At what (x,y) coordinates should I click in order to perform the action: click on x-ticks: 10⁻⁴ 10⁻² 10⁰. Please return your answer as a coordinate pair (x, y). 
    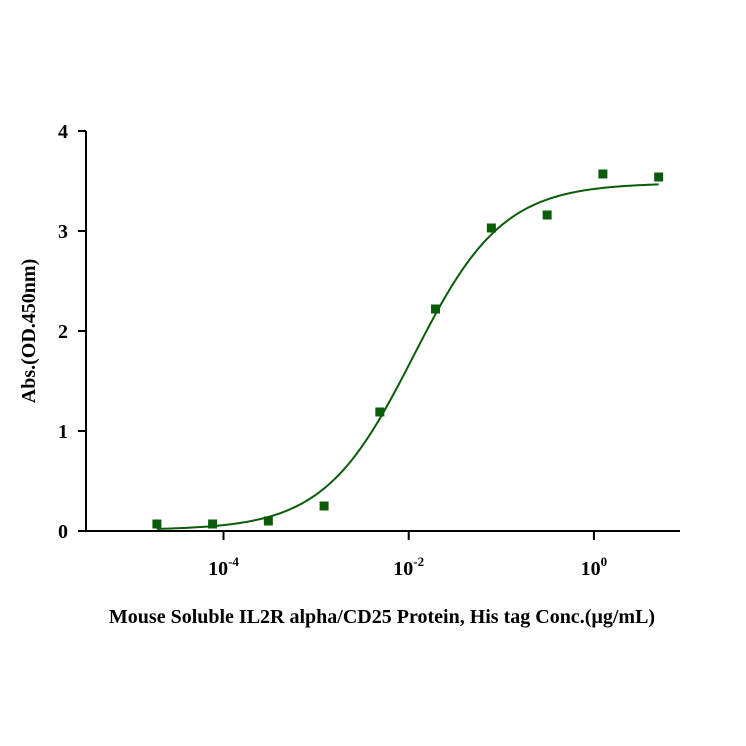
    Looking at the image, I should click on (407, 555).